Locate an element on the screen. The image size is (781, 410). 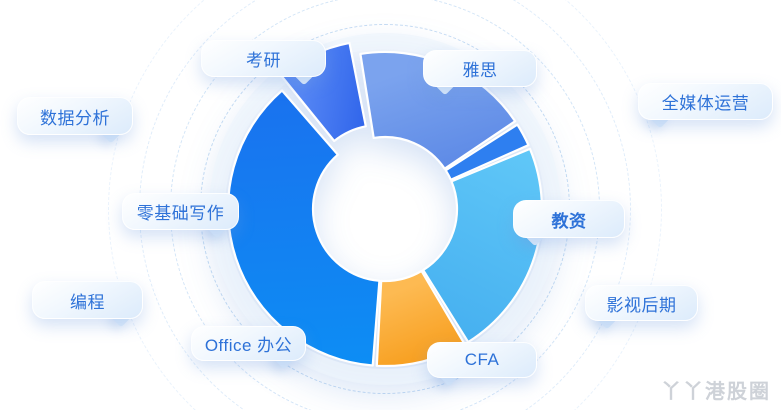
pill-yingshi-houqi: 影视后期 is located at coordinates (641, 307).